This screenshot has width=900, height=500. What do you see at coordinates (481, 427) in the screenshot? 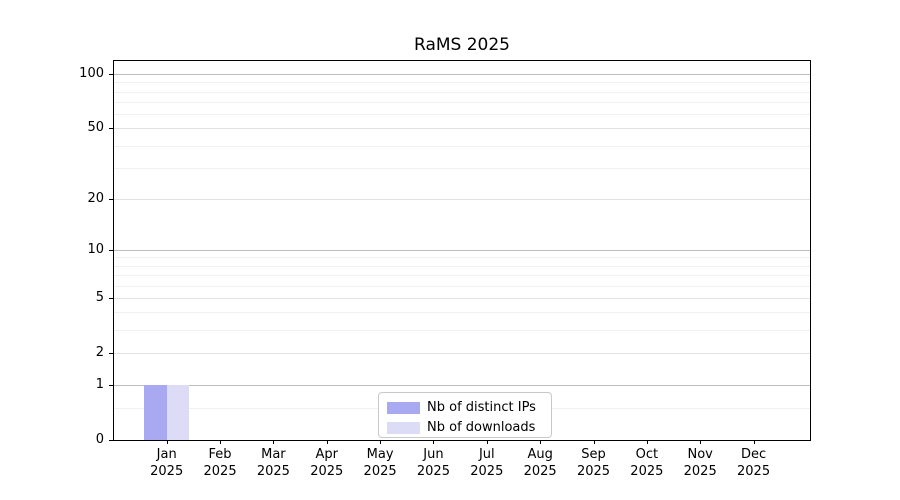
I see `legend-label: Nb of downloads` at bounding box center [481, 427].